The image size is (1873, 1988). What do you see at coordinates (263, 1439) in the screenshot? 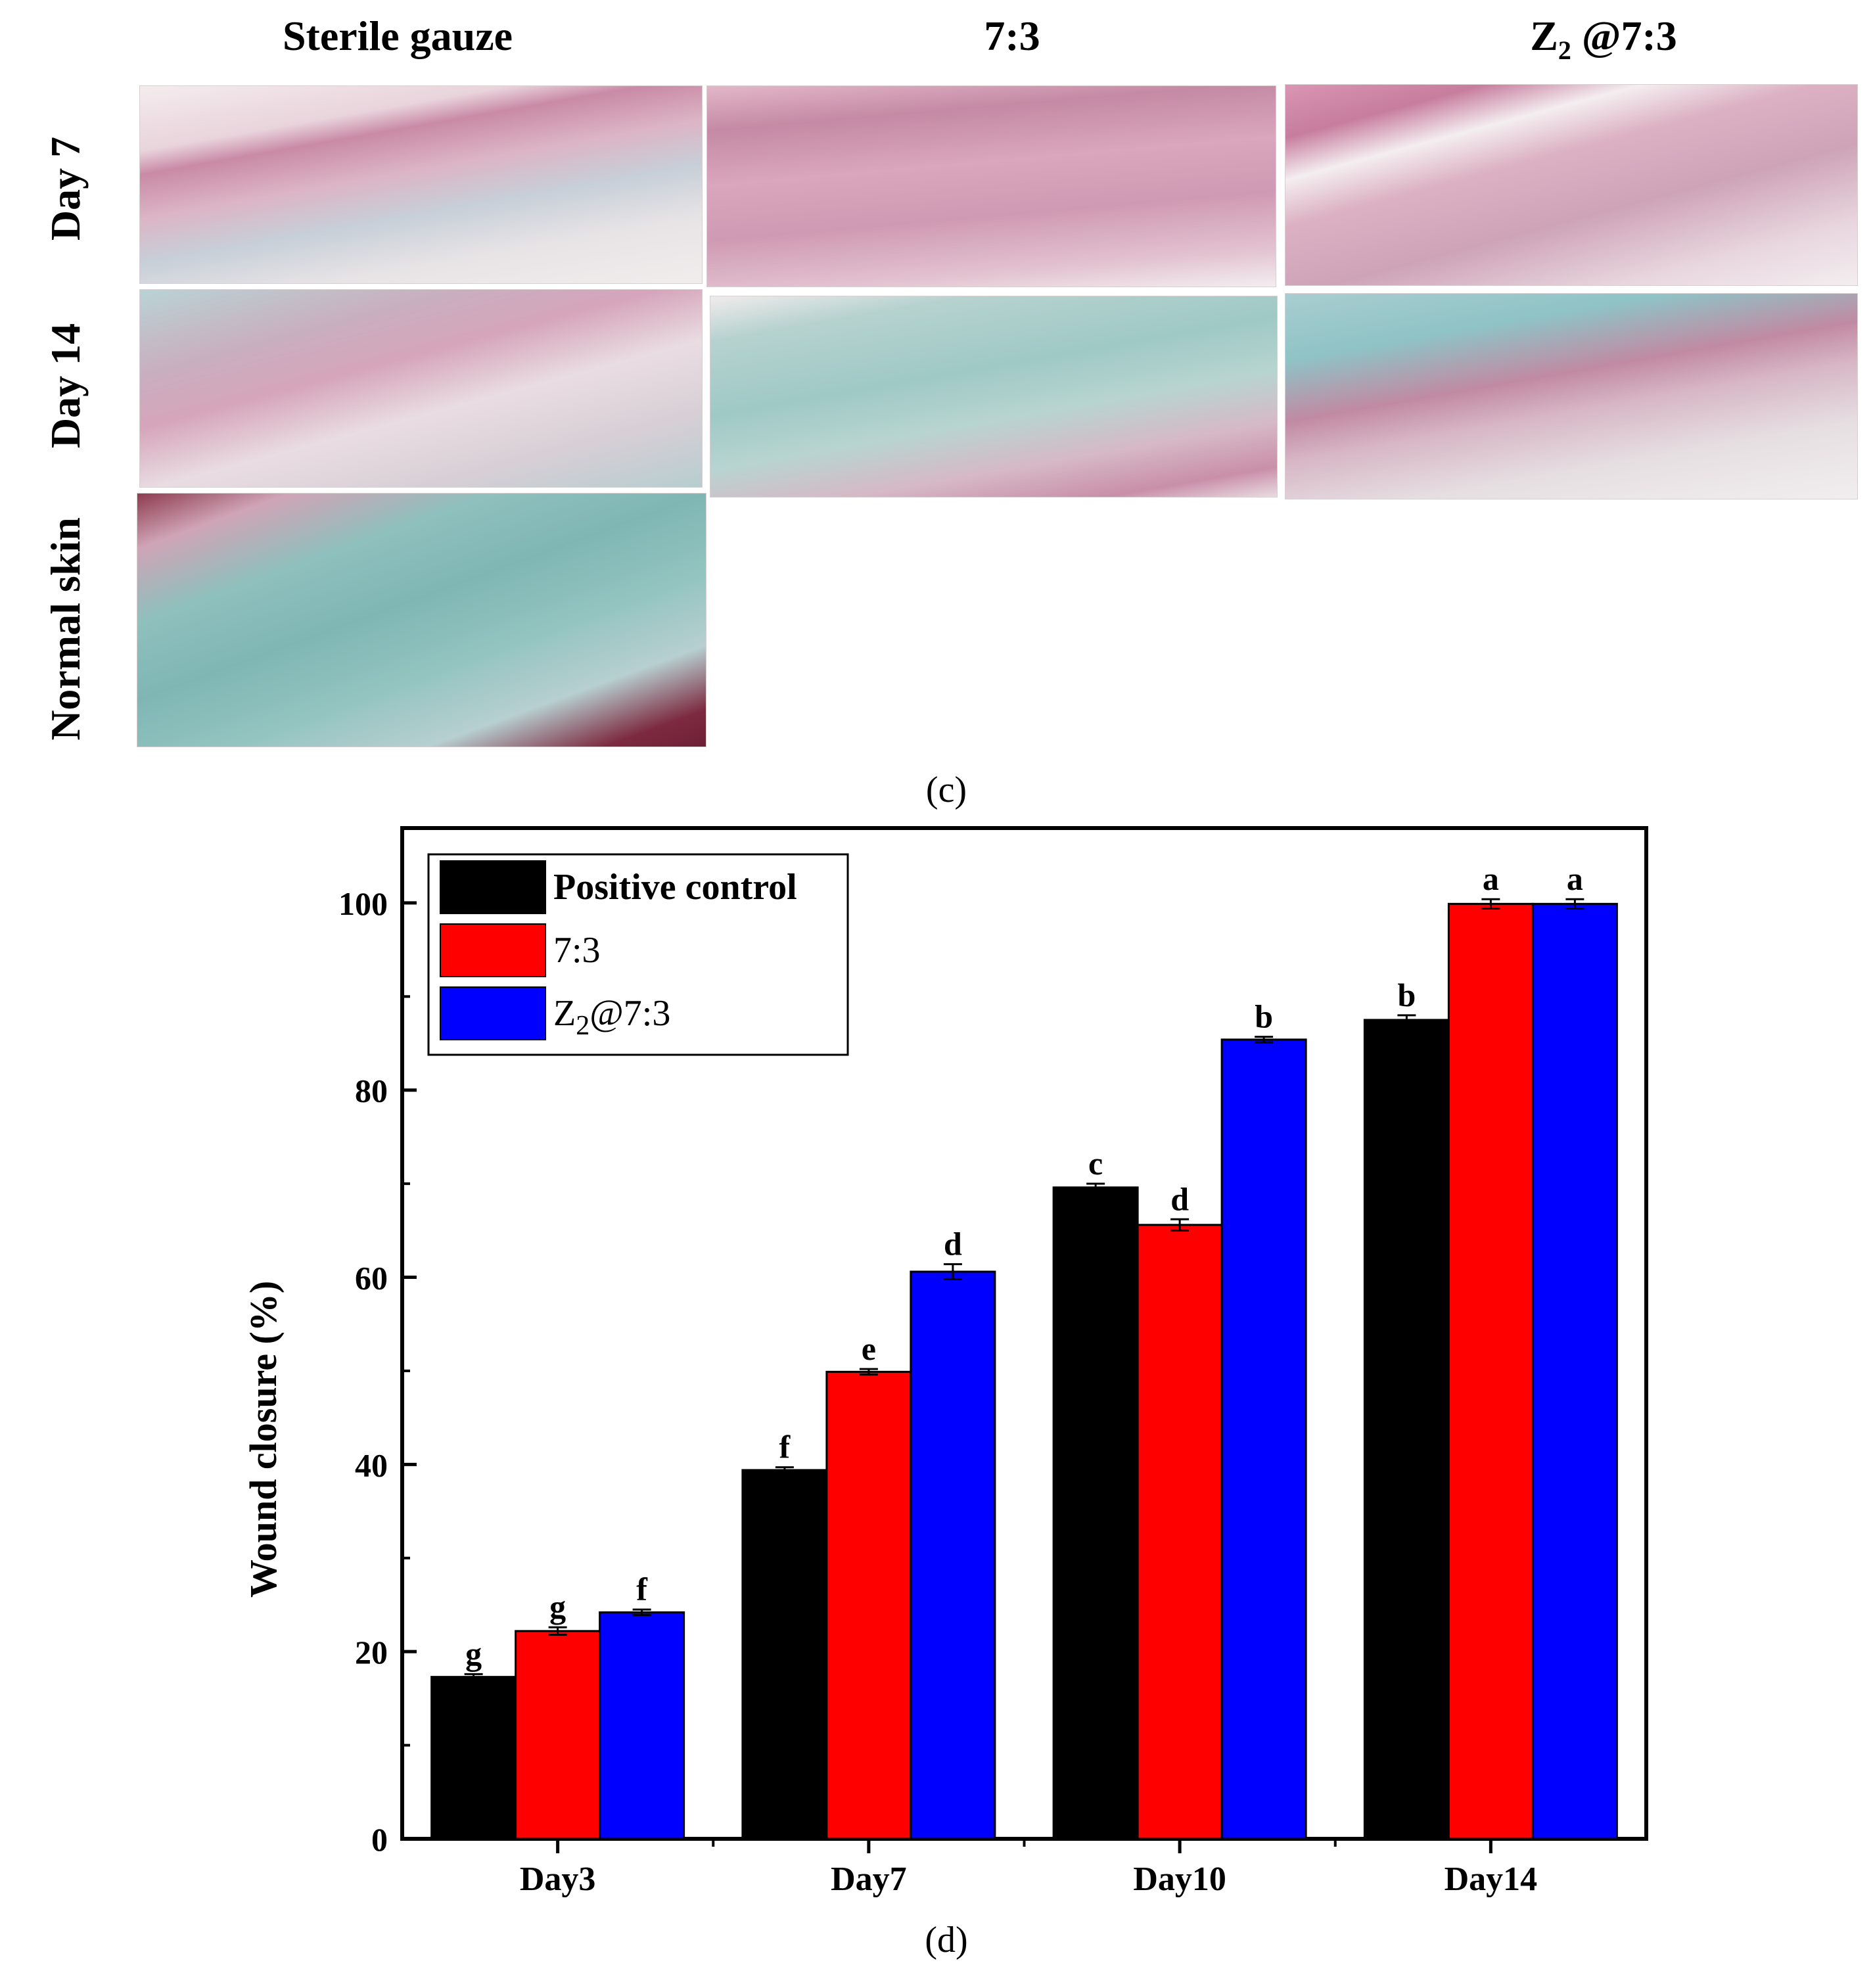
I see `y-axis-label: Wound closure (%)` at bounding box center [263, 1439].